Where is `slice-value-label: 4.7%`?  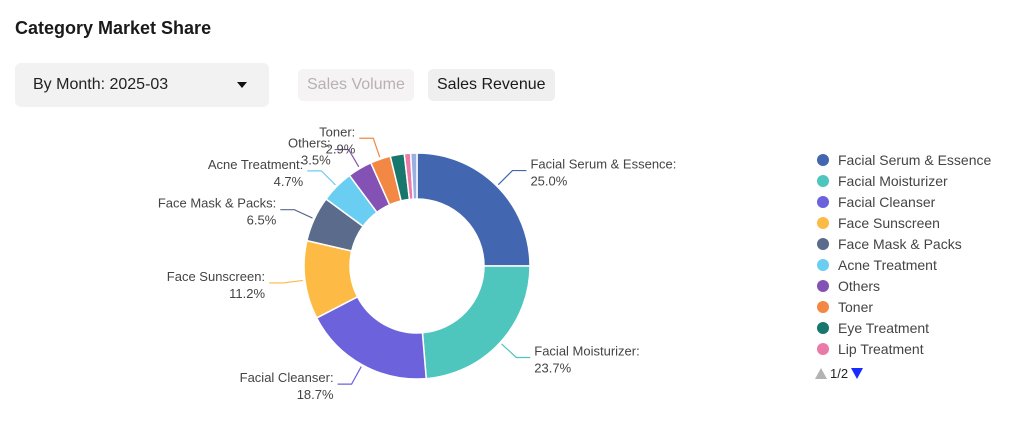 slice-value-label: 4.7% is located at coordinates (289, 181).